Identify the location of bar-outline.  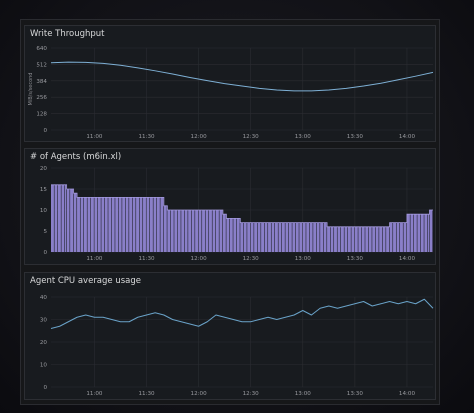
(242, 206).